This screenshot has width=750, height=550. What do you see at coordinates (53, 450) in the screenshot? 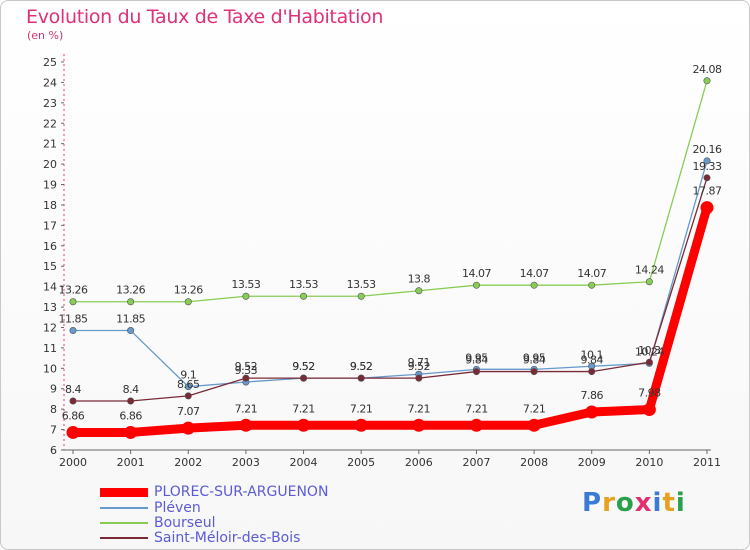
I see `y-tick-label: 6` at bounding box center [53, 450].